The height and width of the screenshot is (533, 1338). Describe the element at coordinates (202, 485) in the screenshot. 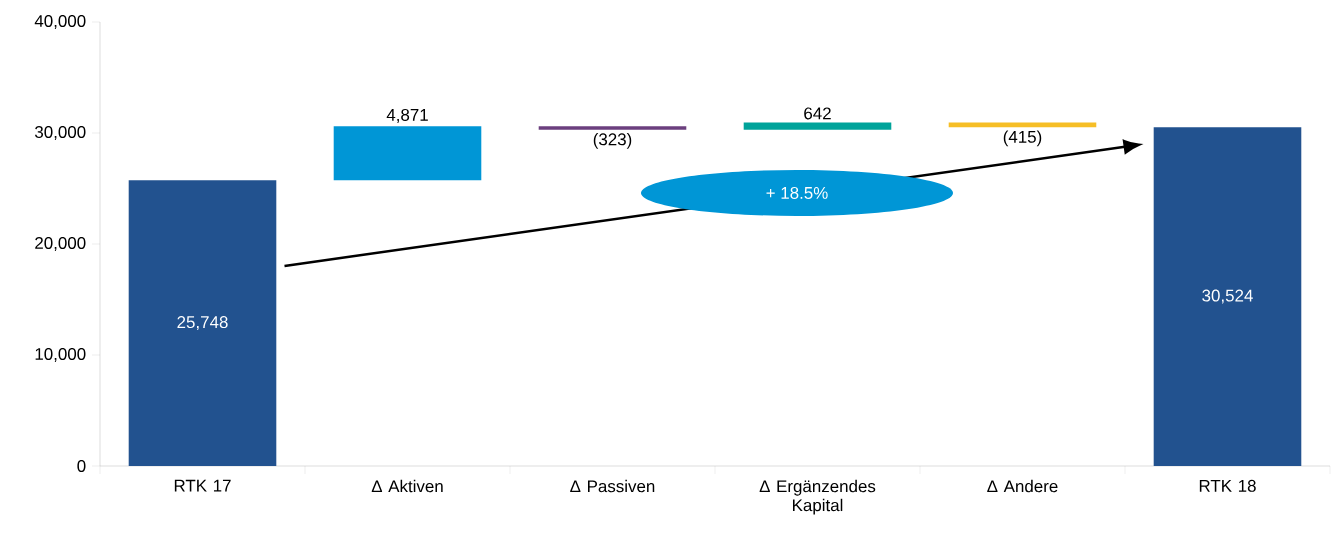

I see `x-tick-label: RTK 17` at that location.